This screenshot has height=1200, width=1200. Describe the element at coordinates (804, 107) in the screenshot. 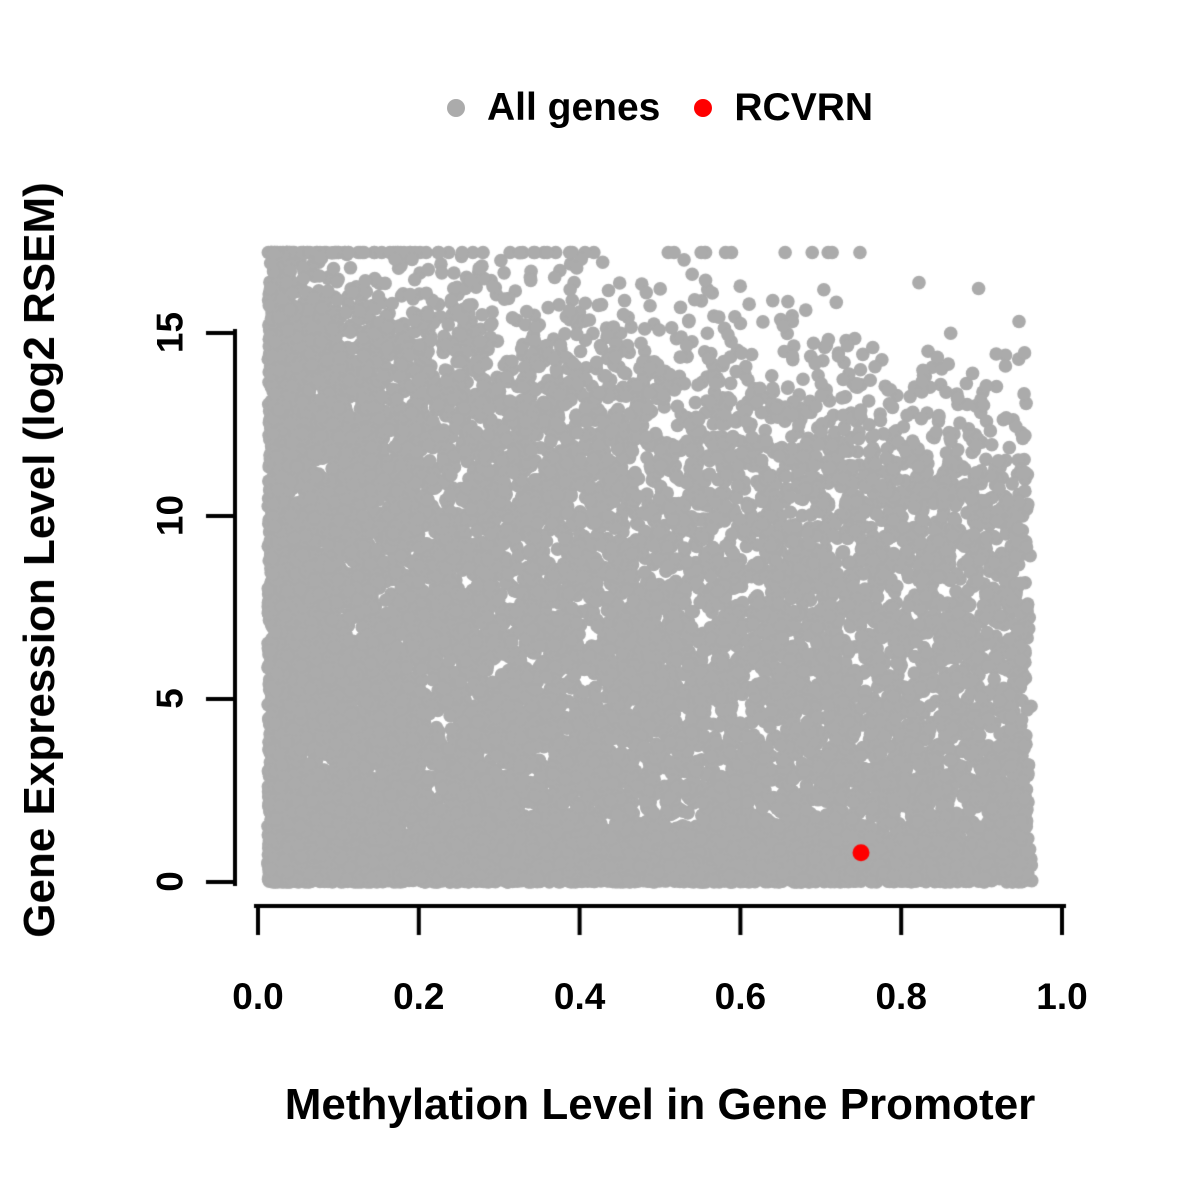

I see `legend-label-rcvrn: RCVRN` at that location.